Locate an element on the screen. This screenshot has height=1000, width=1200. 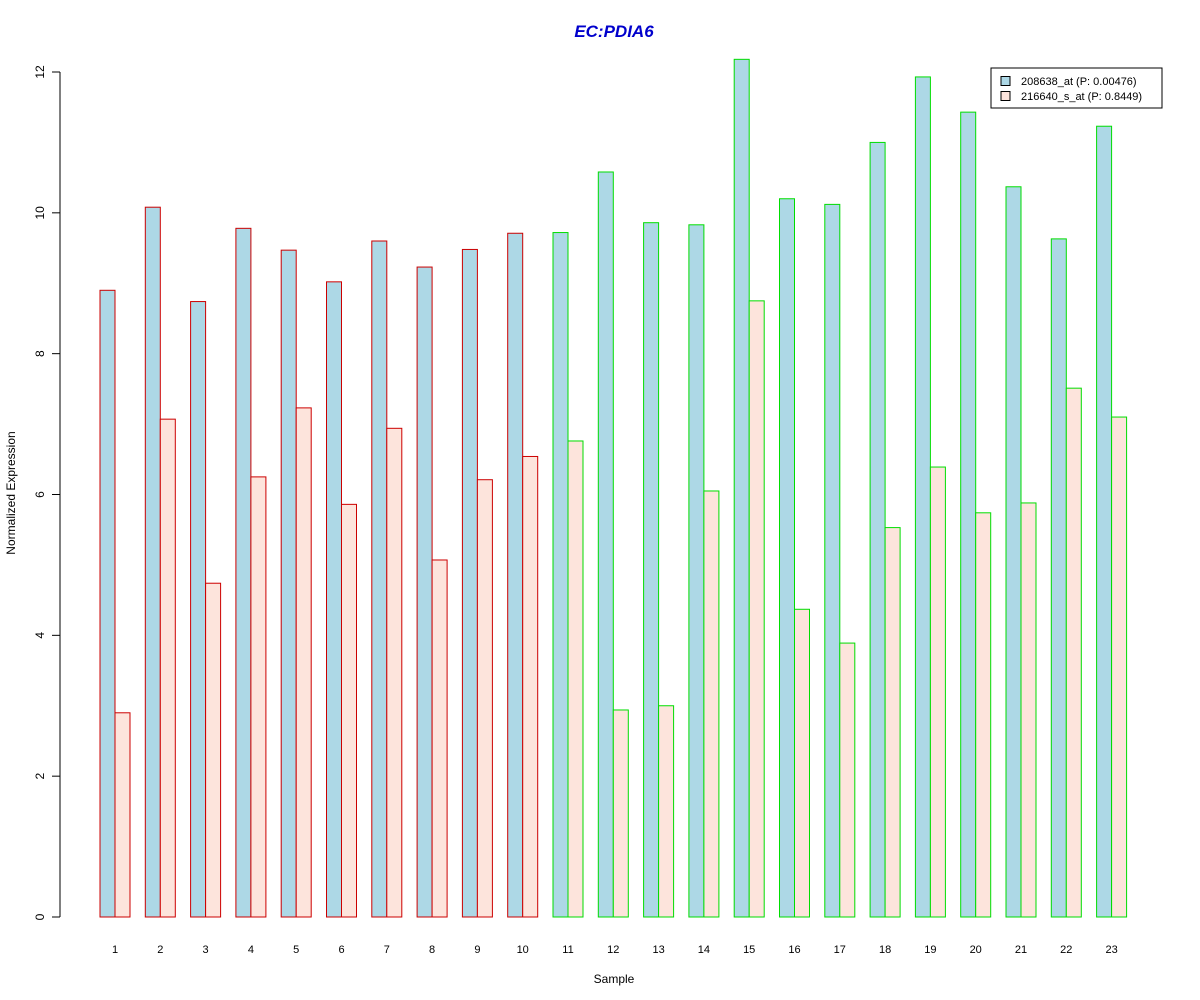
x-tick-label: 2 is located at coordinates (160, 950).